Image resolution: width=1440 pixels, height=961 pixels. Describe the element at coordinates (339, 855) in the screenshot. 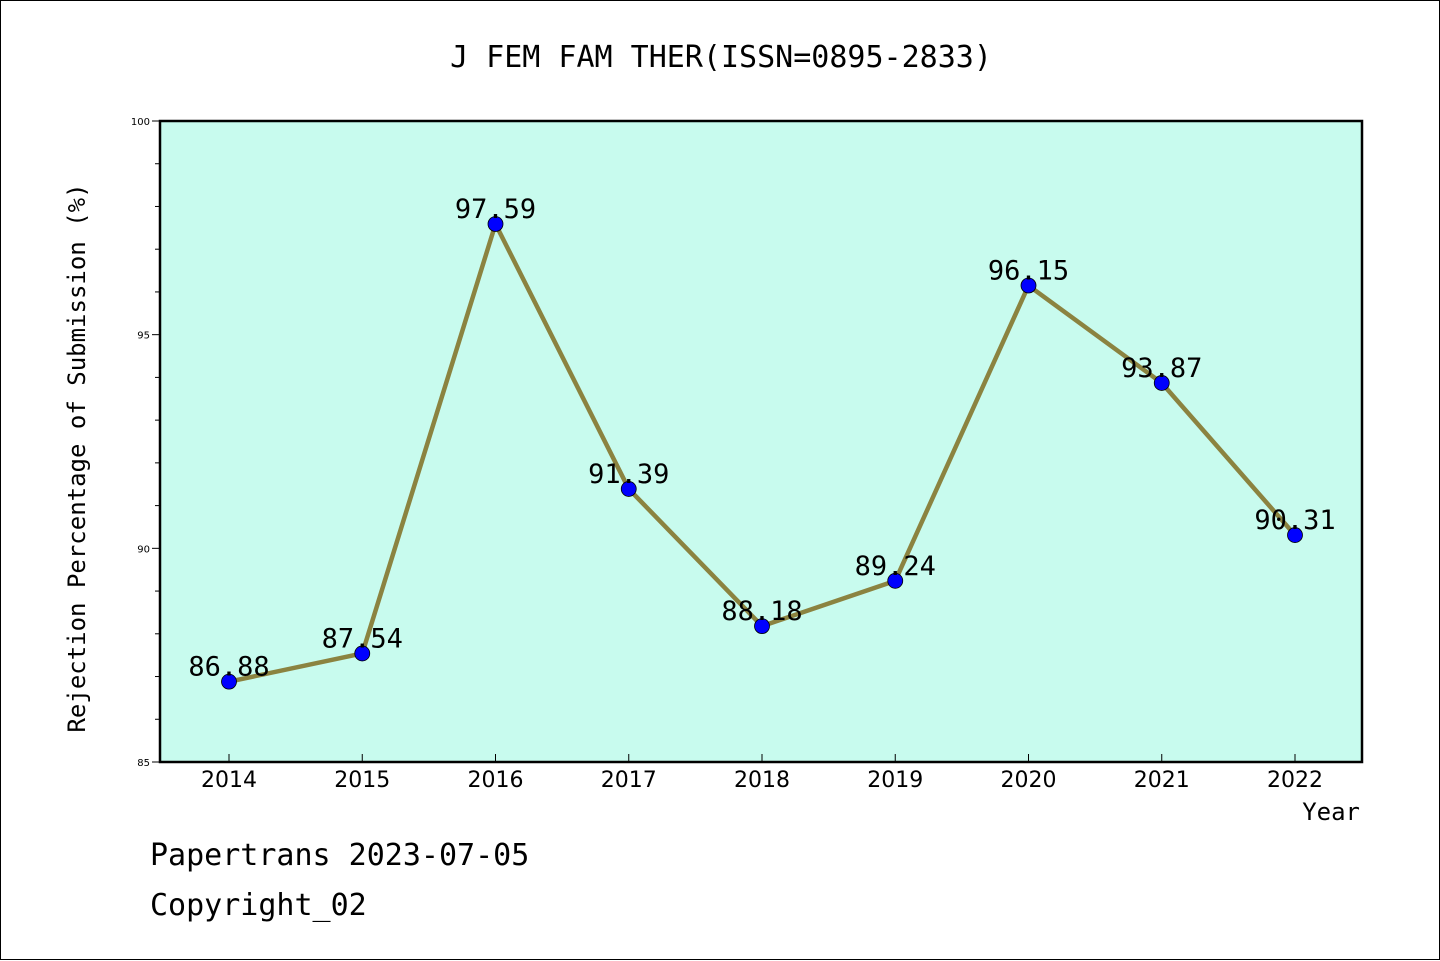

I see `footer-date: Papertrans 2023-07-05` at that location.